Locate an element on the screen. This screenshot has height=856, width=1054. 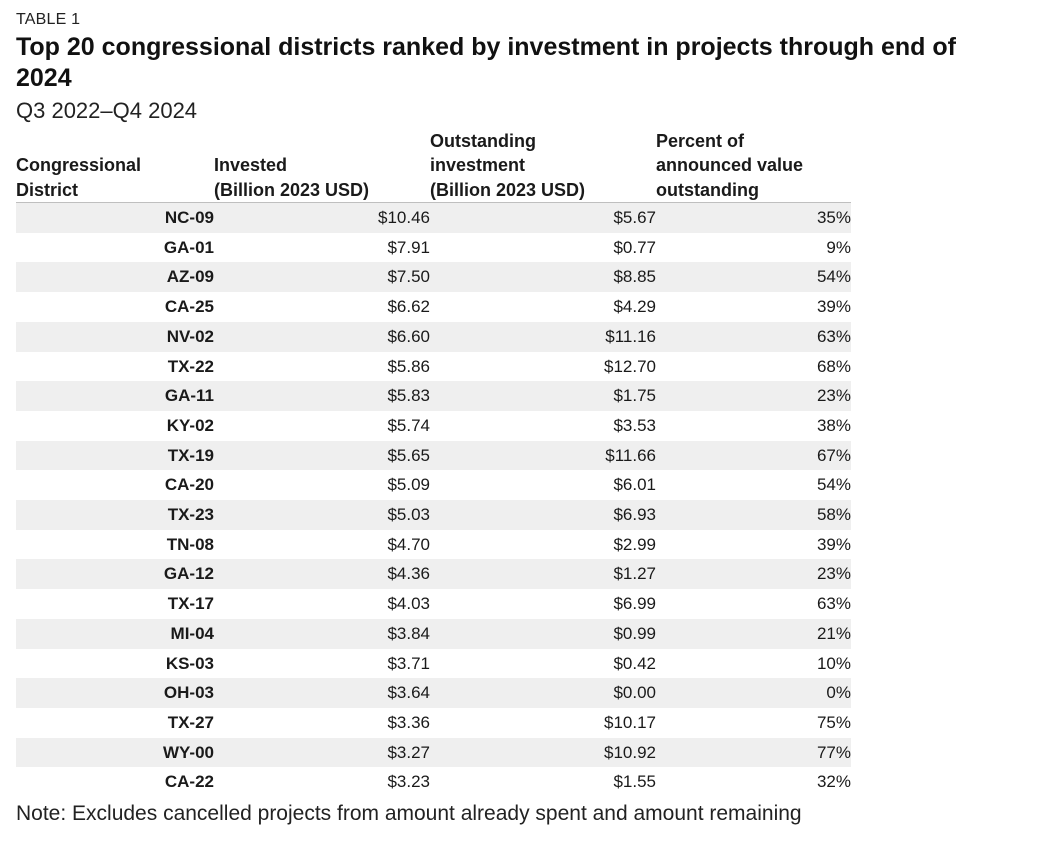
cell-invested: $10.46 is located at coordinates (322, 217).